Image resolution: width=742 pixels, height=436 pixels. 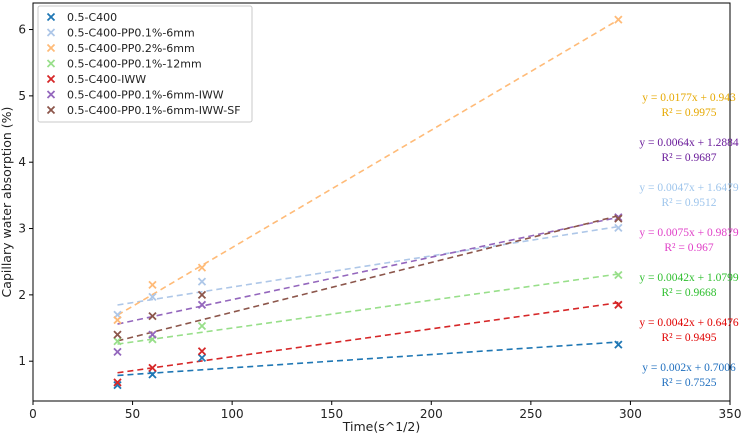 What do you see at coordinates (689, 293) in the screenshot?
I see `fit-r-squared: R² = 0.9668` at bounding box center [689, 293].